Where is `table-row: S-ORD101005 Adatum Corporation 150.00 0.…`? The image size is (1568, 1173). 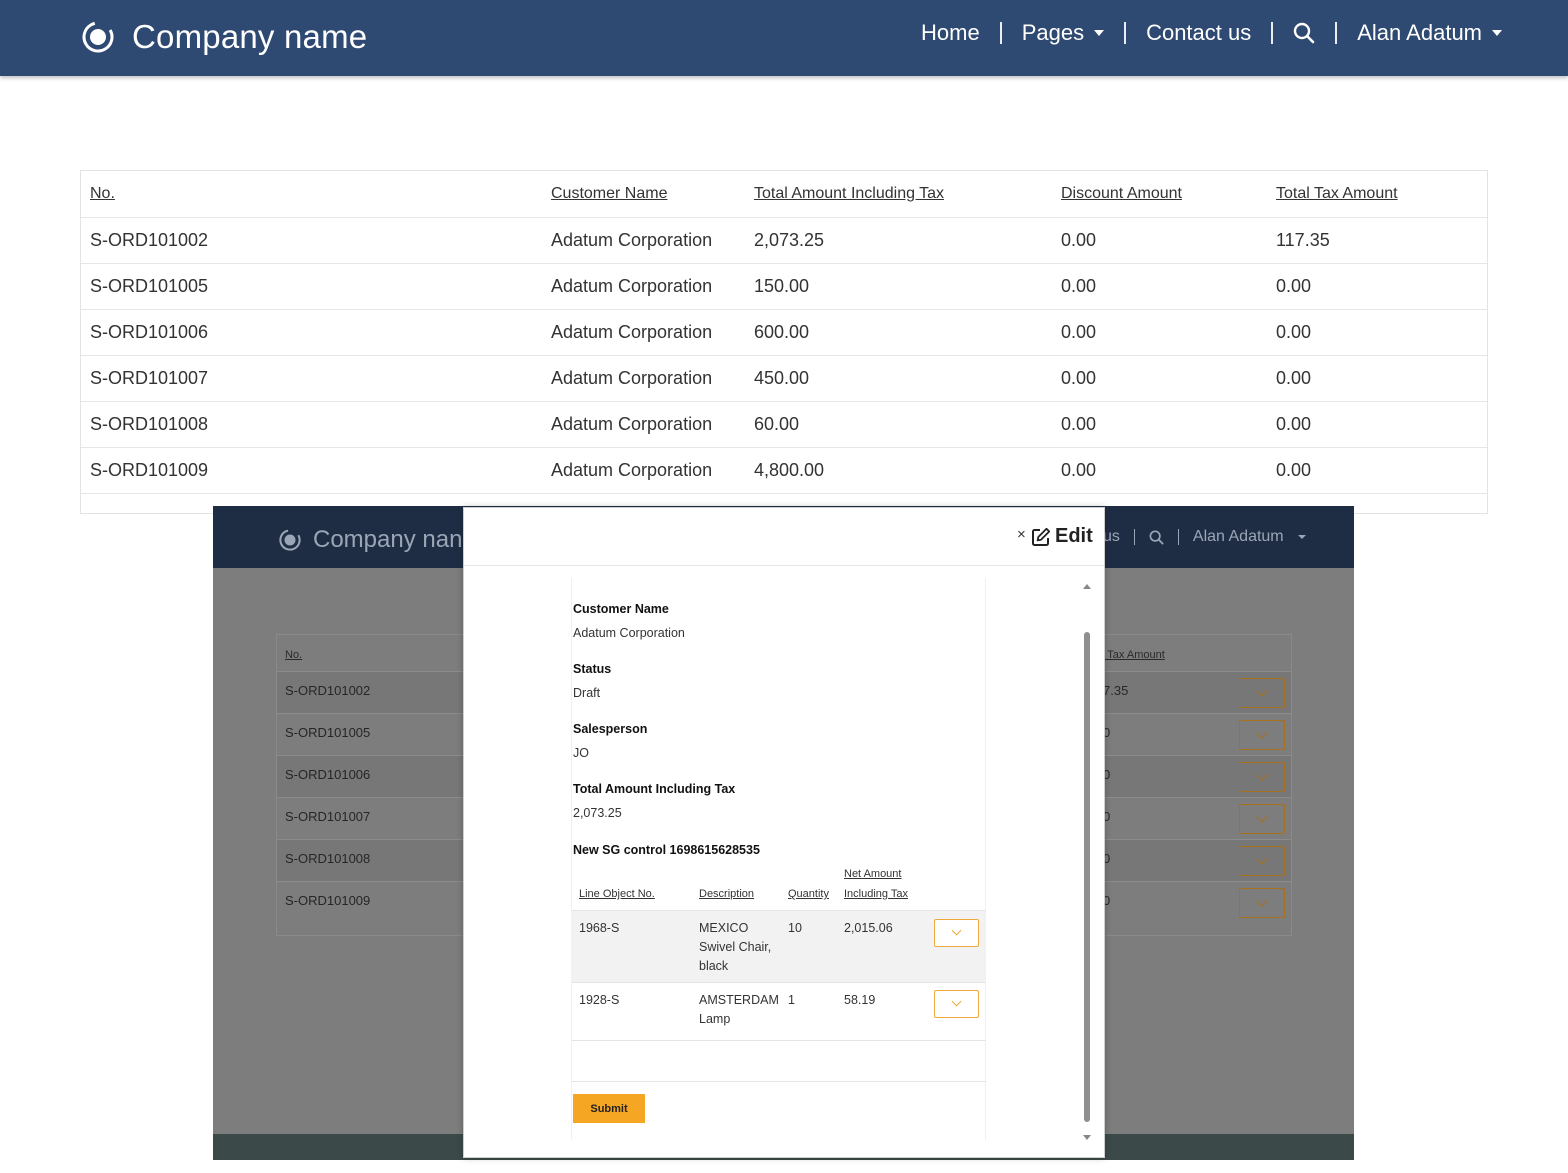
table-row: S-ORD101005 Adatum Corporation 150.00 0.… is located at coordinates (784, 286).